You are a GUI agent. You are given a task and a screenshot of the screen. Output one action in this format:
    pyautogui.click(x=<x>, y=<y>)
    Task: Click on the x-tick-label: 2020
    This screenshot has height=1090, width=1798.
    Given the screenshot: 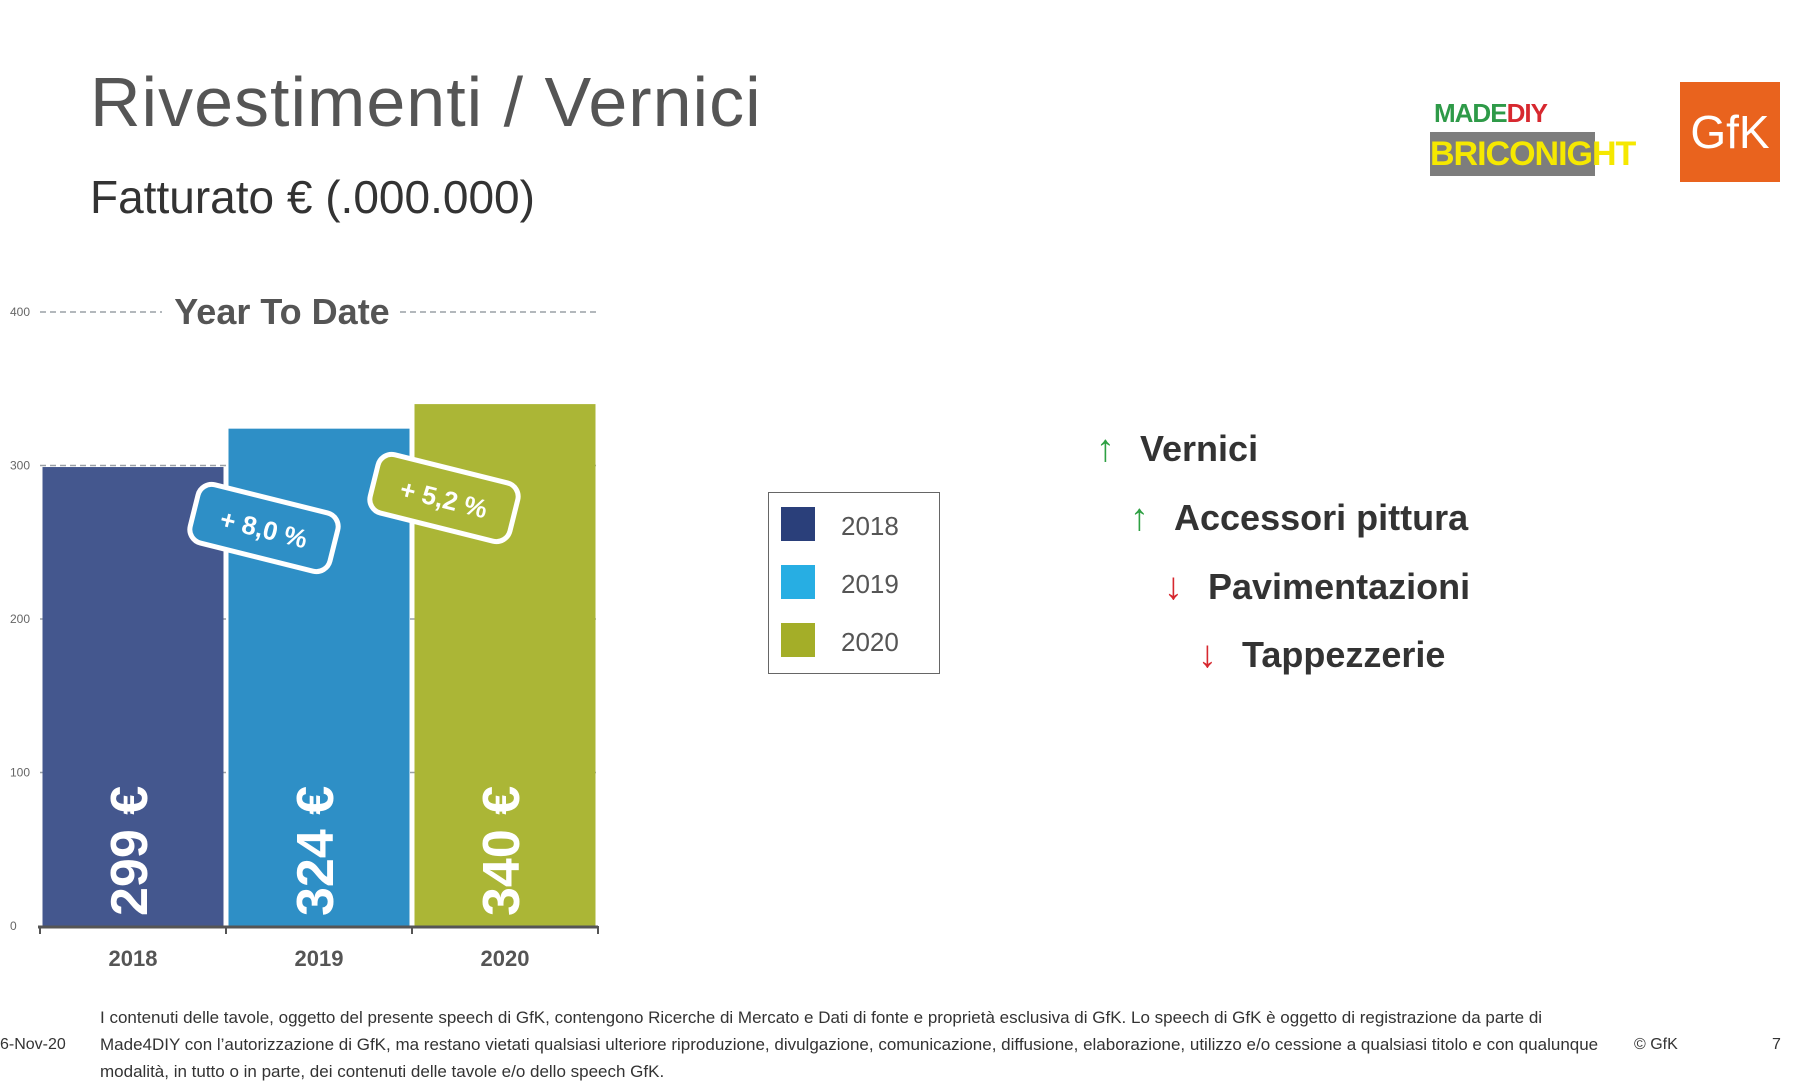 What is the action you would take?
    pyautogui.click(x=505, y=958)
    